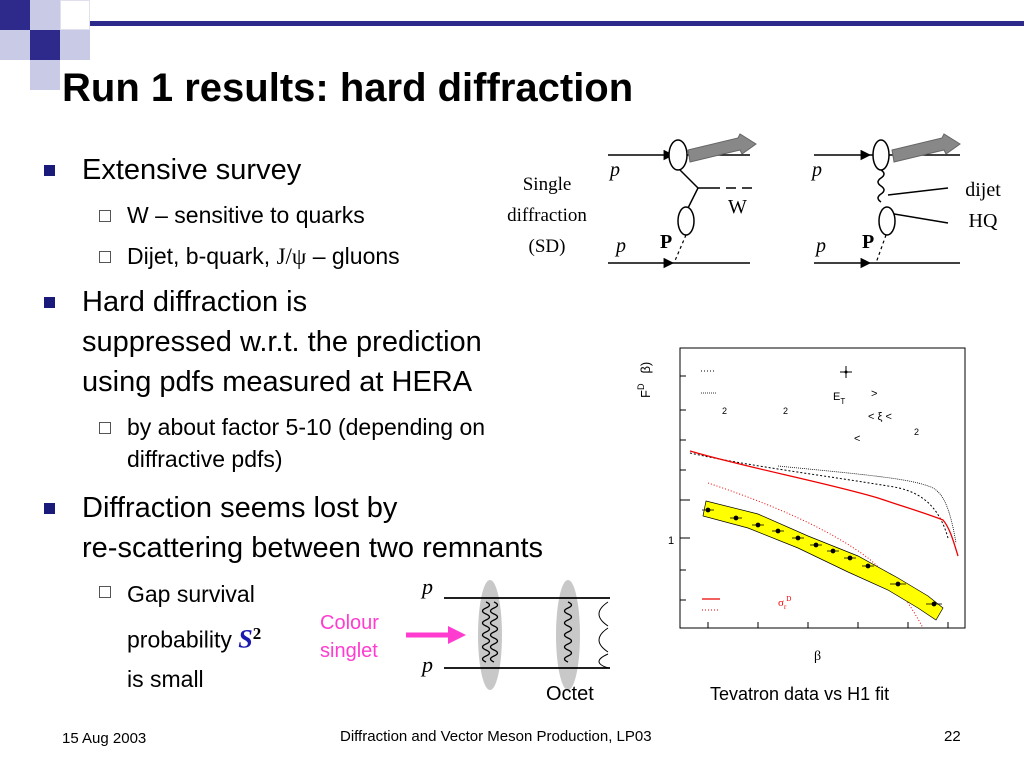 The height and width of the screenshot is (768, 1024). I want to click on plot-caption: Tevatron data vs H1 fit, so click(800, 694).